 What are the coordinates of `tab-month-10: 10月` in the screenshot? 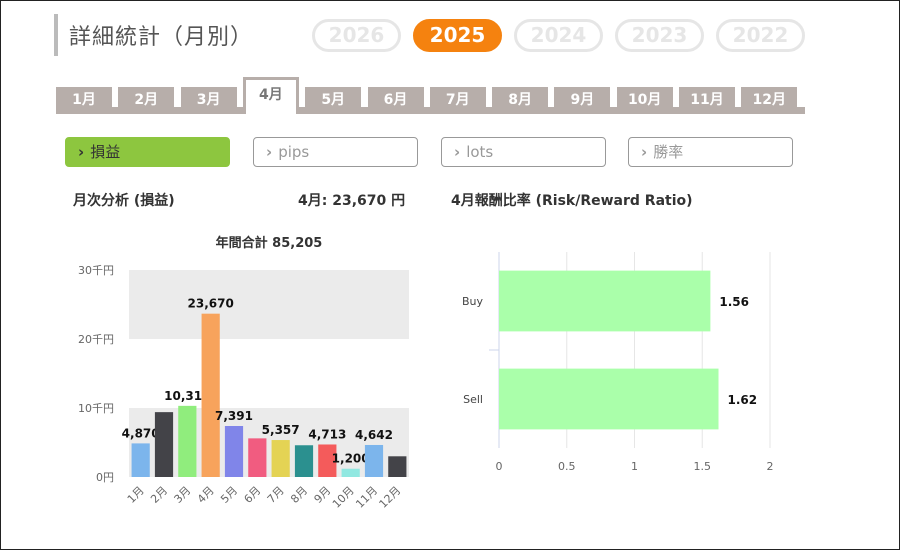 It's located at (644, 100).